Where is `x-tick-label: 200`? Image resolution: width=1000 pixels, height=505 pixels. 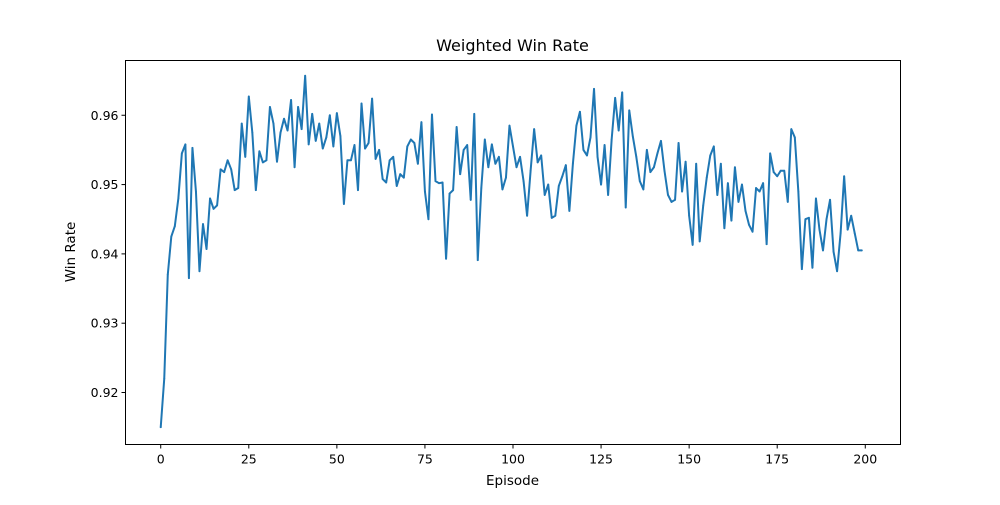
x-tick-label: 200 is located at coordinates (865, 459).